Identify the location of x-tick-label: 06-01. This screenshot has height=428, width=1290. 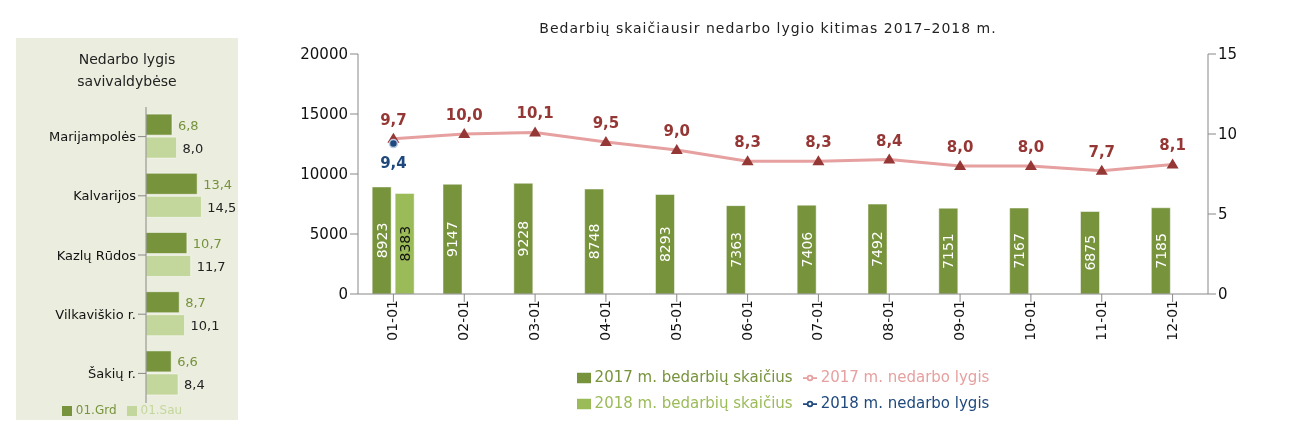
(746, 320).